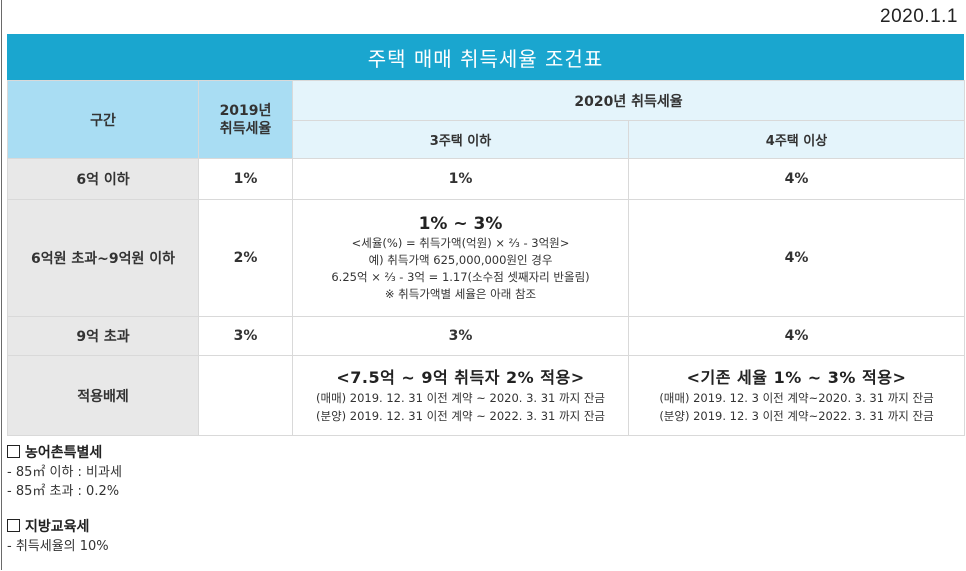  What do you see at coordinates (796, 415) in the screenshot?
I see `exclusion-presale-line: (분양) 2019. 12. 3 이전 계약~2022. 3. 31 까지 잔금` at bounding box center [796, 415].